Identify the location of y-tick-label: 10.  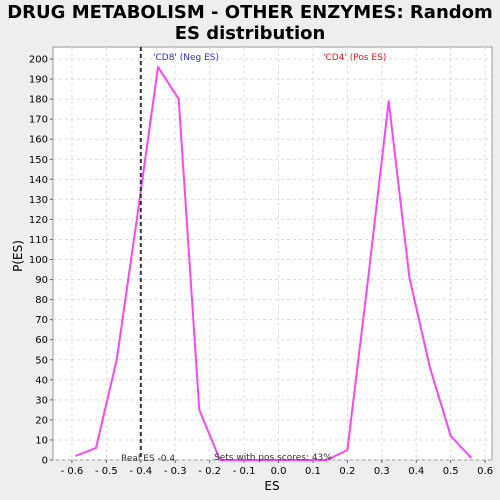
(41, 440).